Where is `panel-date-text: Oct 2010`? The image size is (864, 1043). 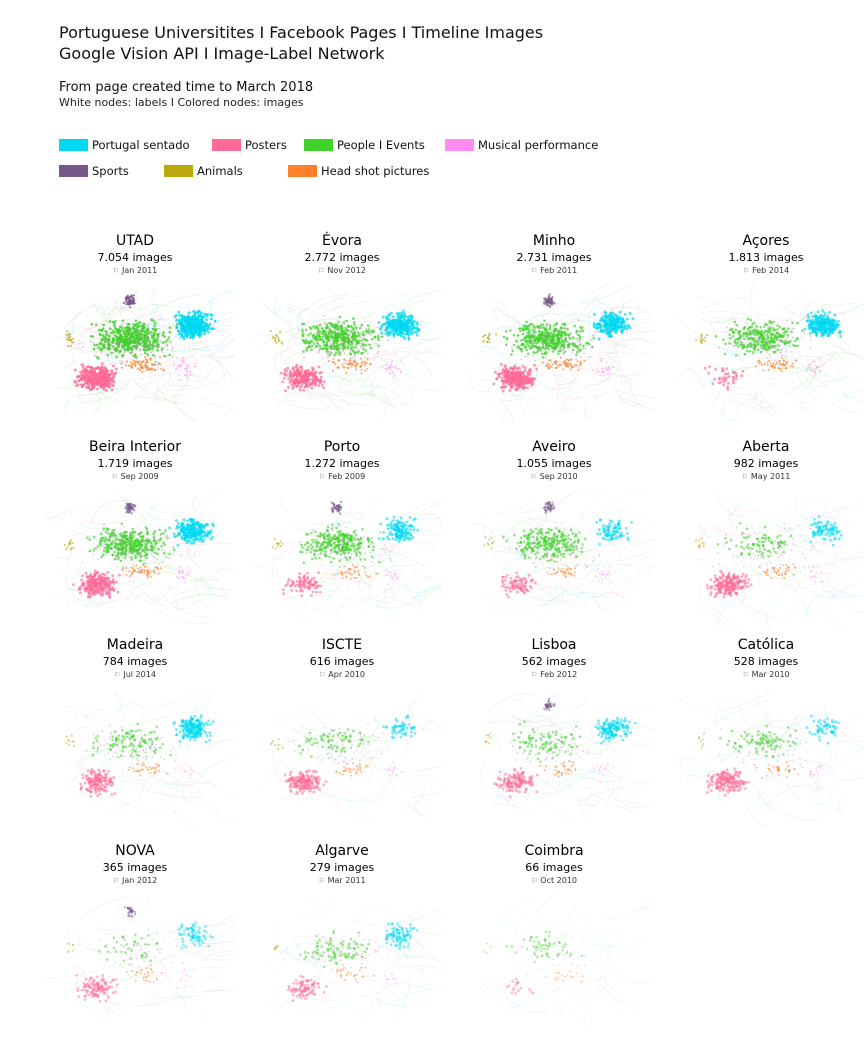
panel-date-text: Oct 2010 is located at coordinates (558, 880).